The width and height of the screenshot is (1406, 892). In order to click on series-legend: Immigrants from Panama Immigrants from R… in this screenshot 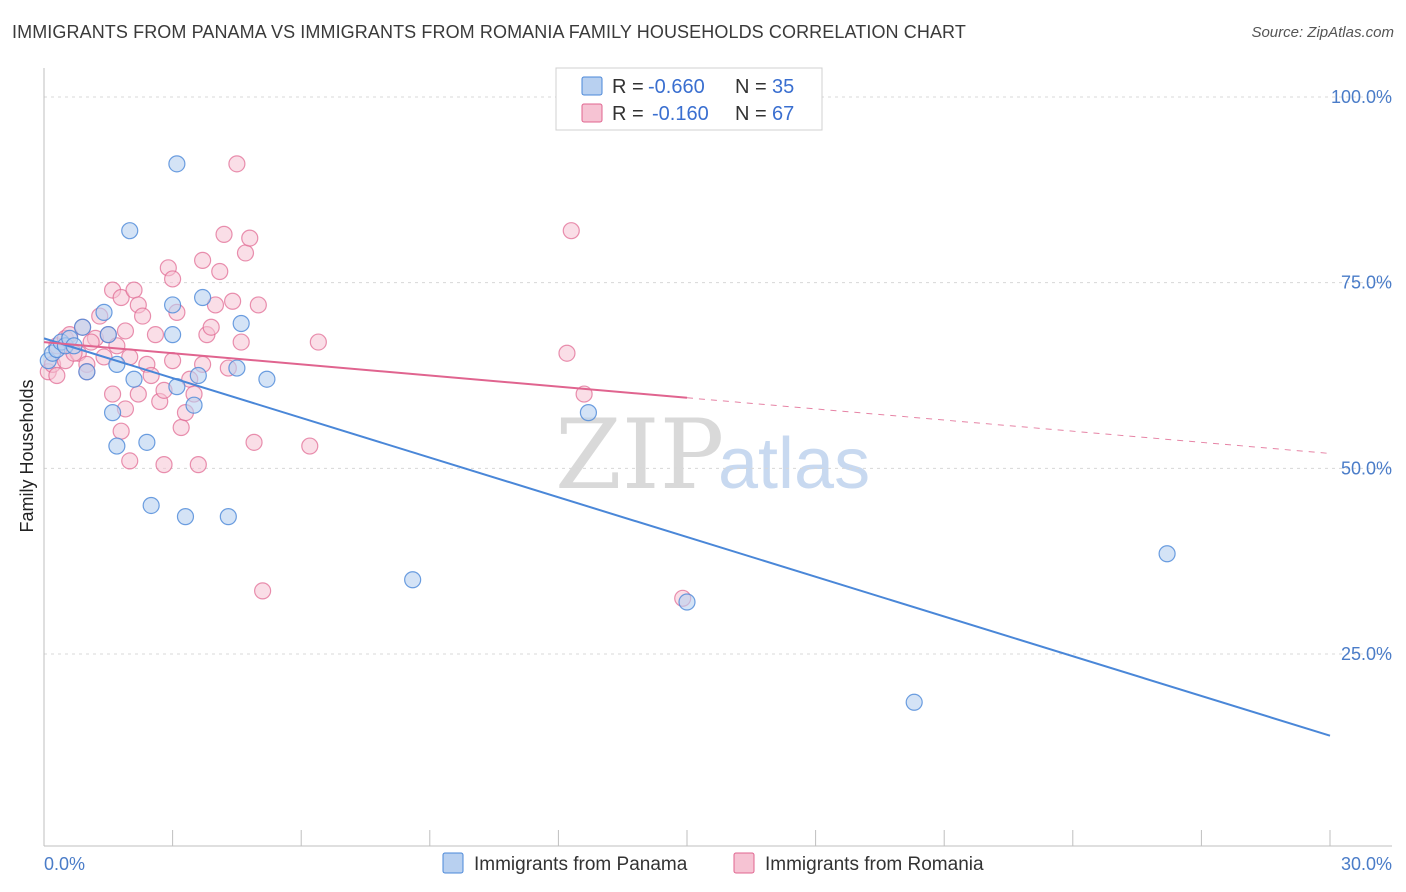, I will do `click(713, 863)`.